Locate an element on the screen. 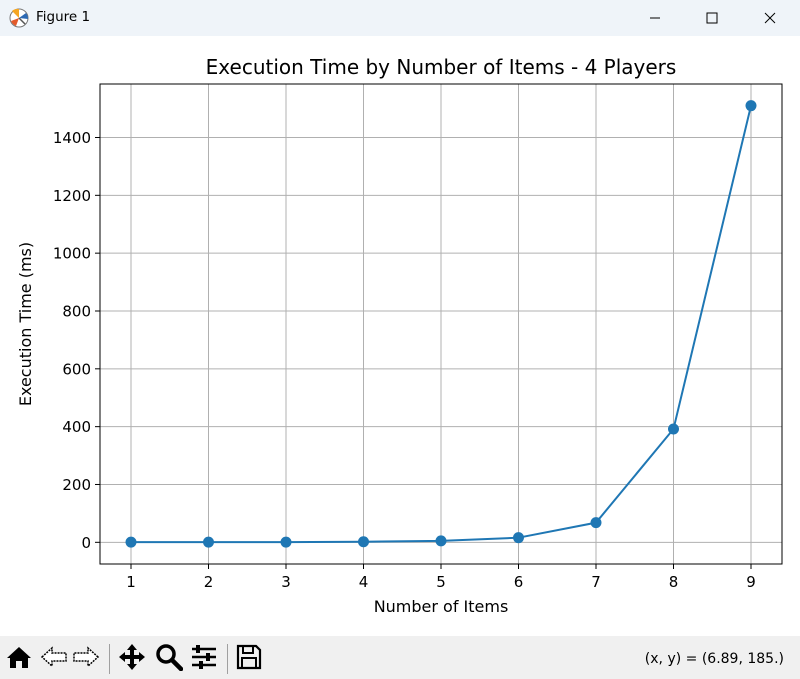 This screenshot has height=679, width=800. minimize-button is located at coordinates (655, 18).